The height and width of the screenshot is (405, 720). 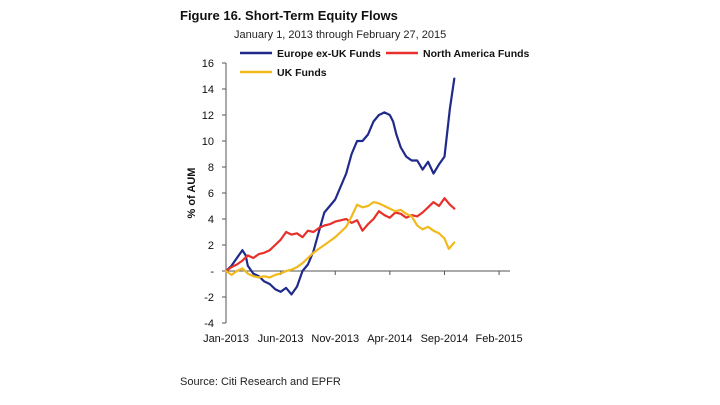 What do you see at coordinates (445, 339) in the screenshot?
I see `x-tick-label: Sep-2014` at bounding box center [445, 339].